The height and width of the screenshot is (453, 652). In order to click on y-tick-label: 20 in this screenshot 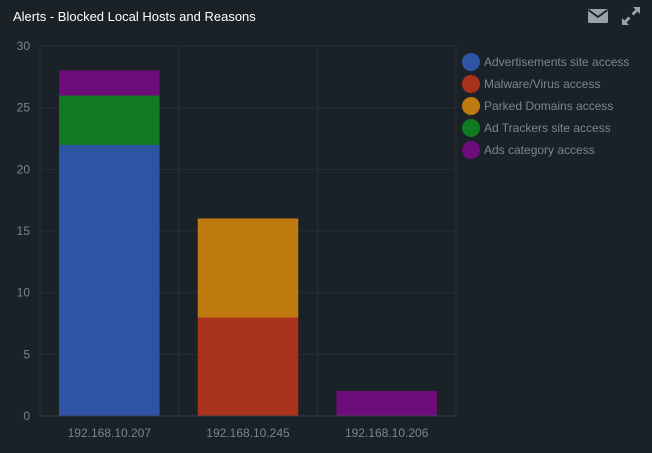, I will do `click(24, 169)`.